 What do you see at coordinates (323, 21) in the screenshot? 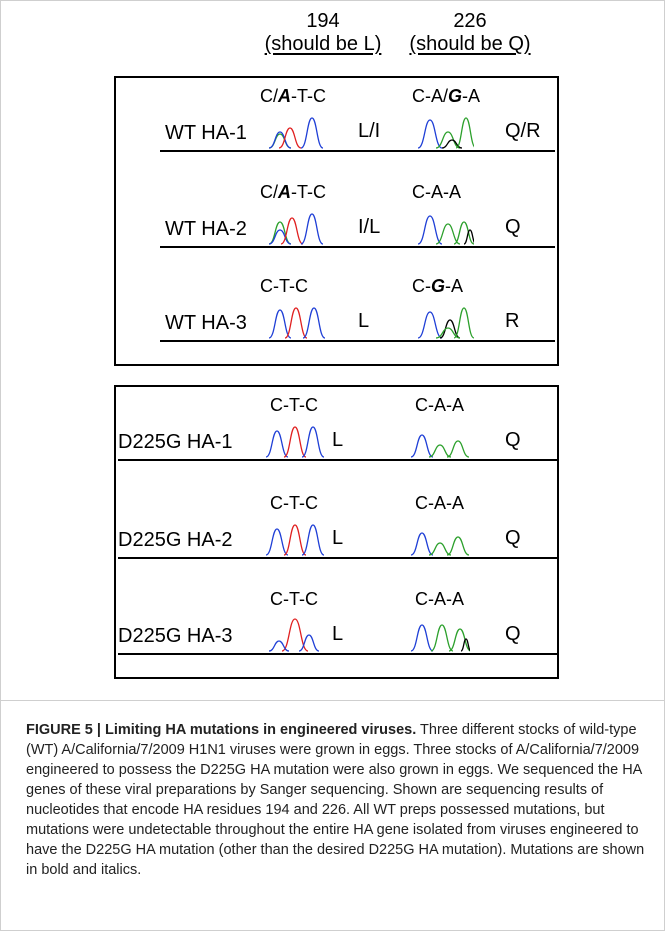
I see `column-number: 194` at bounding box center [323, 21].